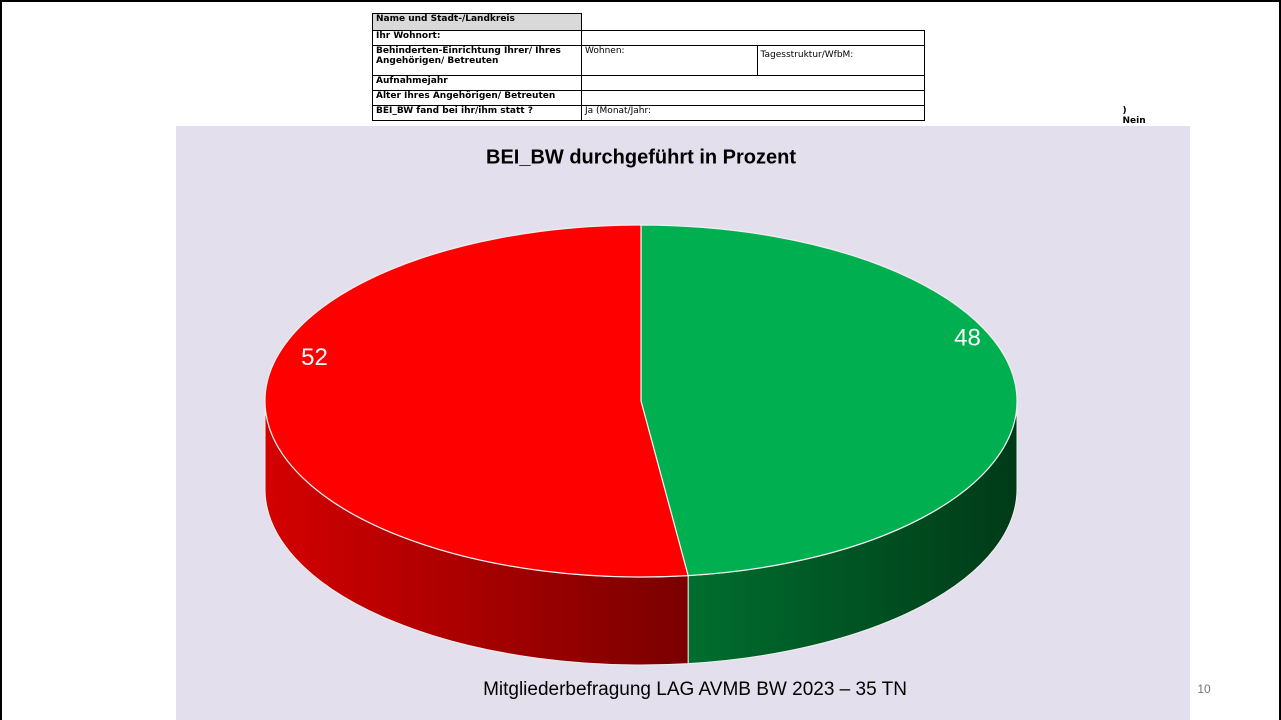 The image size is (1281, 720). What do you see at coordinates (669, 60) in the screenshot?
I see `cell: Wohnen:` at bounding box center [669, 60].